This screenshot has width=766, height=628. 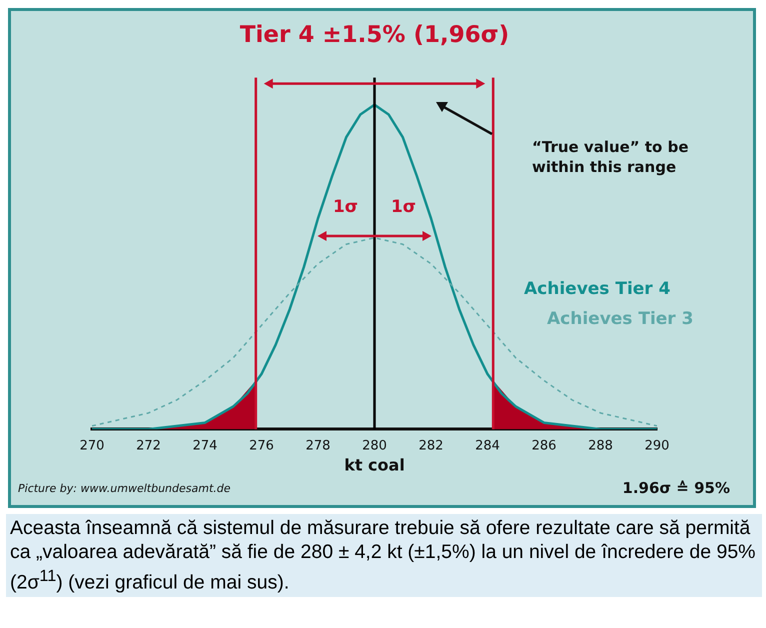 What do you see at coordinates (261, 446) in the screenshot?
I see `x-tick-label: 276` at bounding box center [261, 446].